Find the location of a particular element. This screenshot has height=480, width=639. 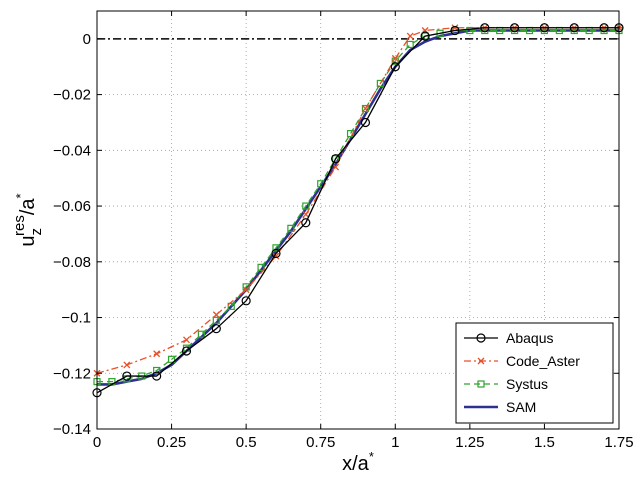

legend-label: Code_Aster is located at coordinates (543, 361).